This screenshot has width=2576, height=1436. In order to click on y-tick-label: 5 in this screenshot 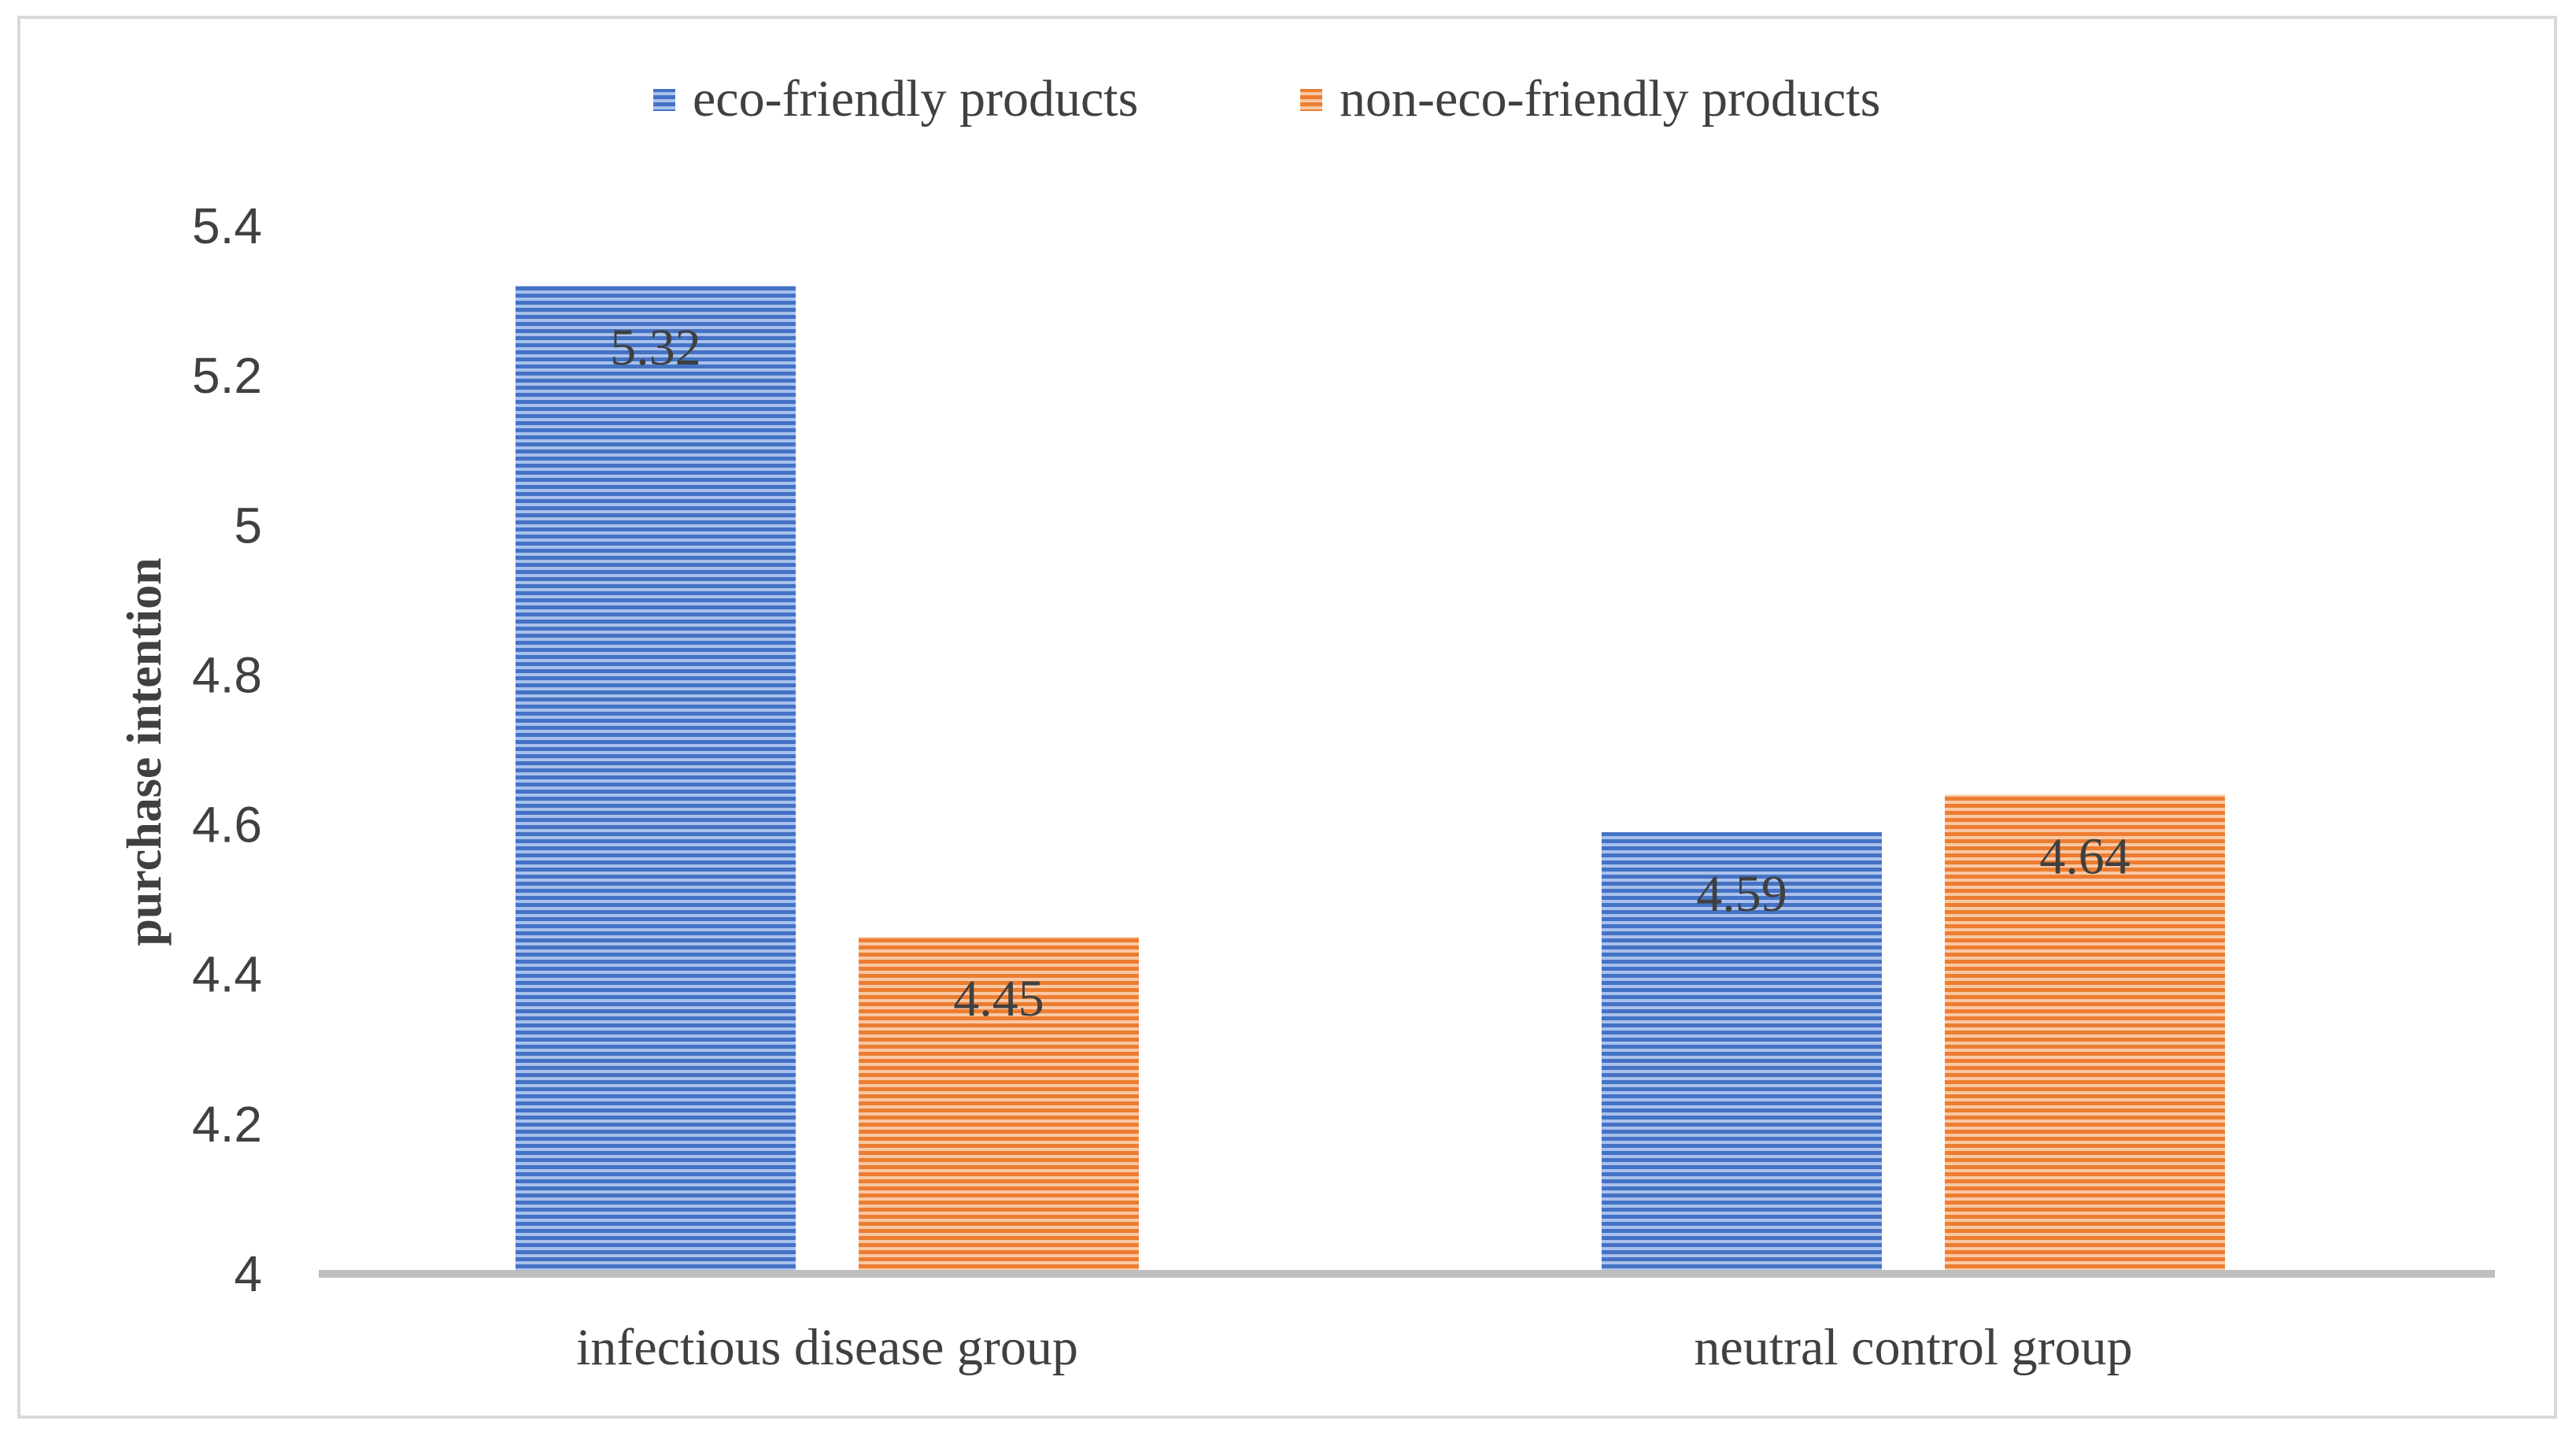, I will do `click(248, 525)`.